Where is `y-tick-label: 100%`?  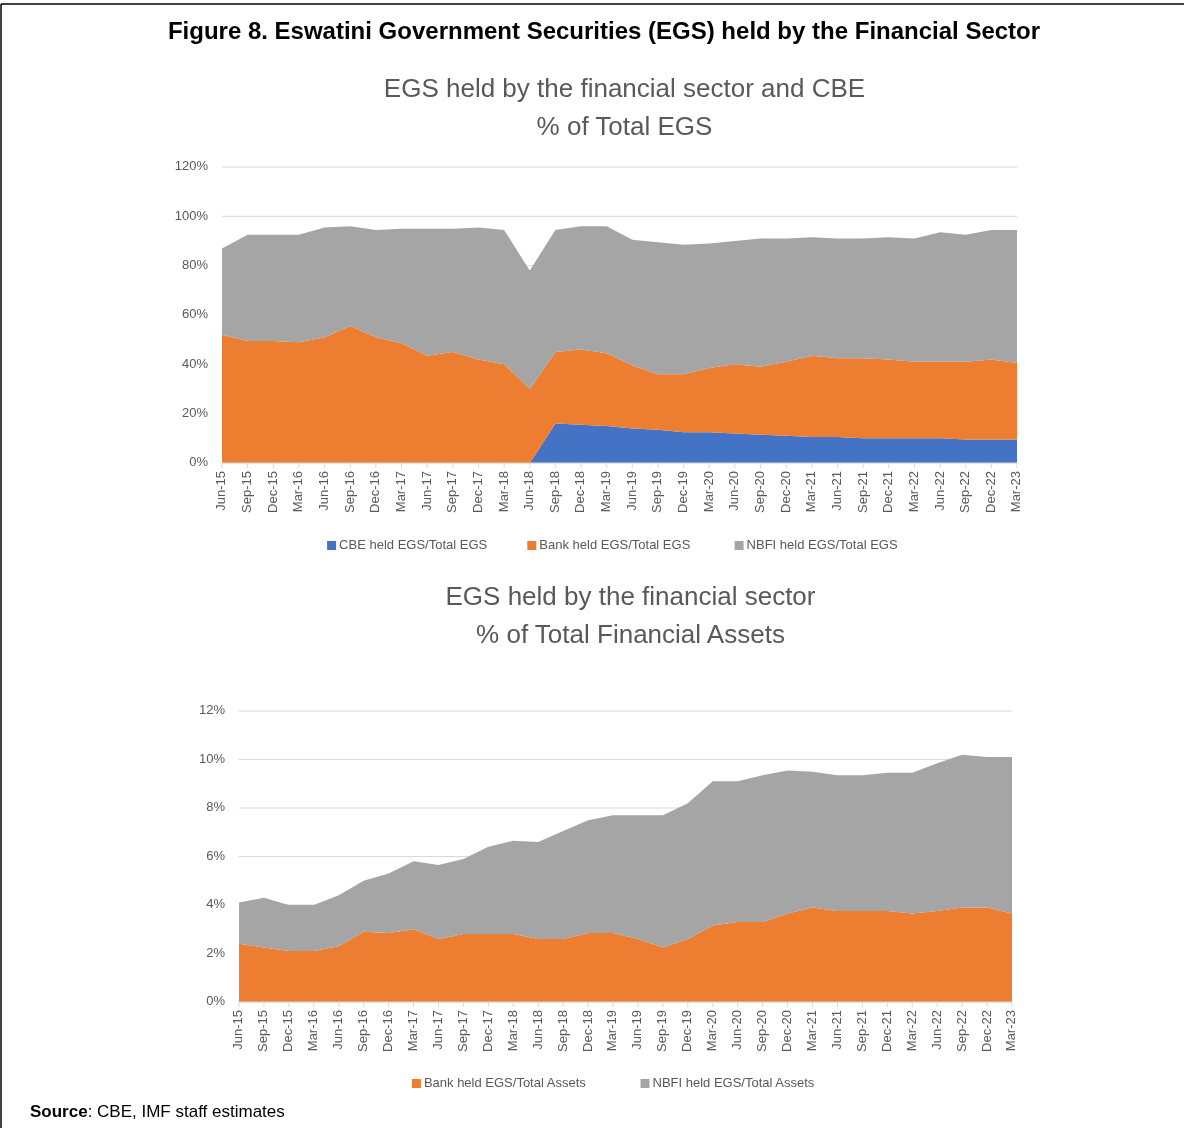 y-tick-label: 100% is located at coordinates (191, 215).